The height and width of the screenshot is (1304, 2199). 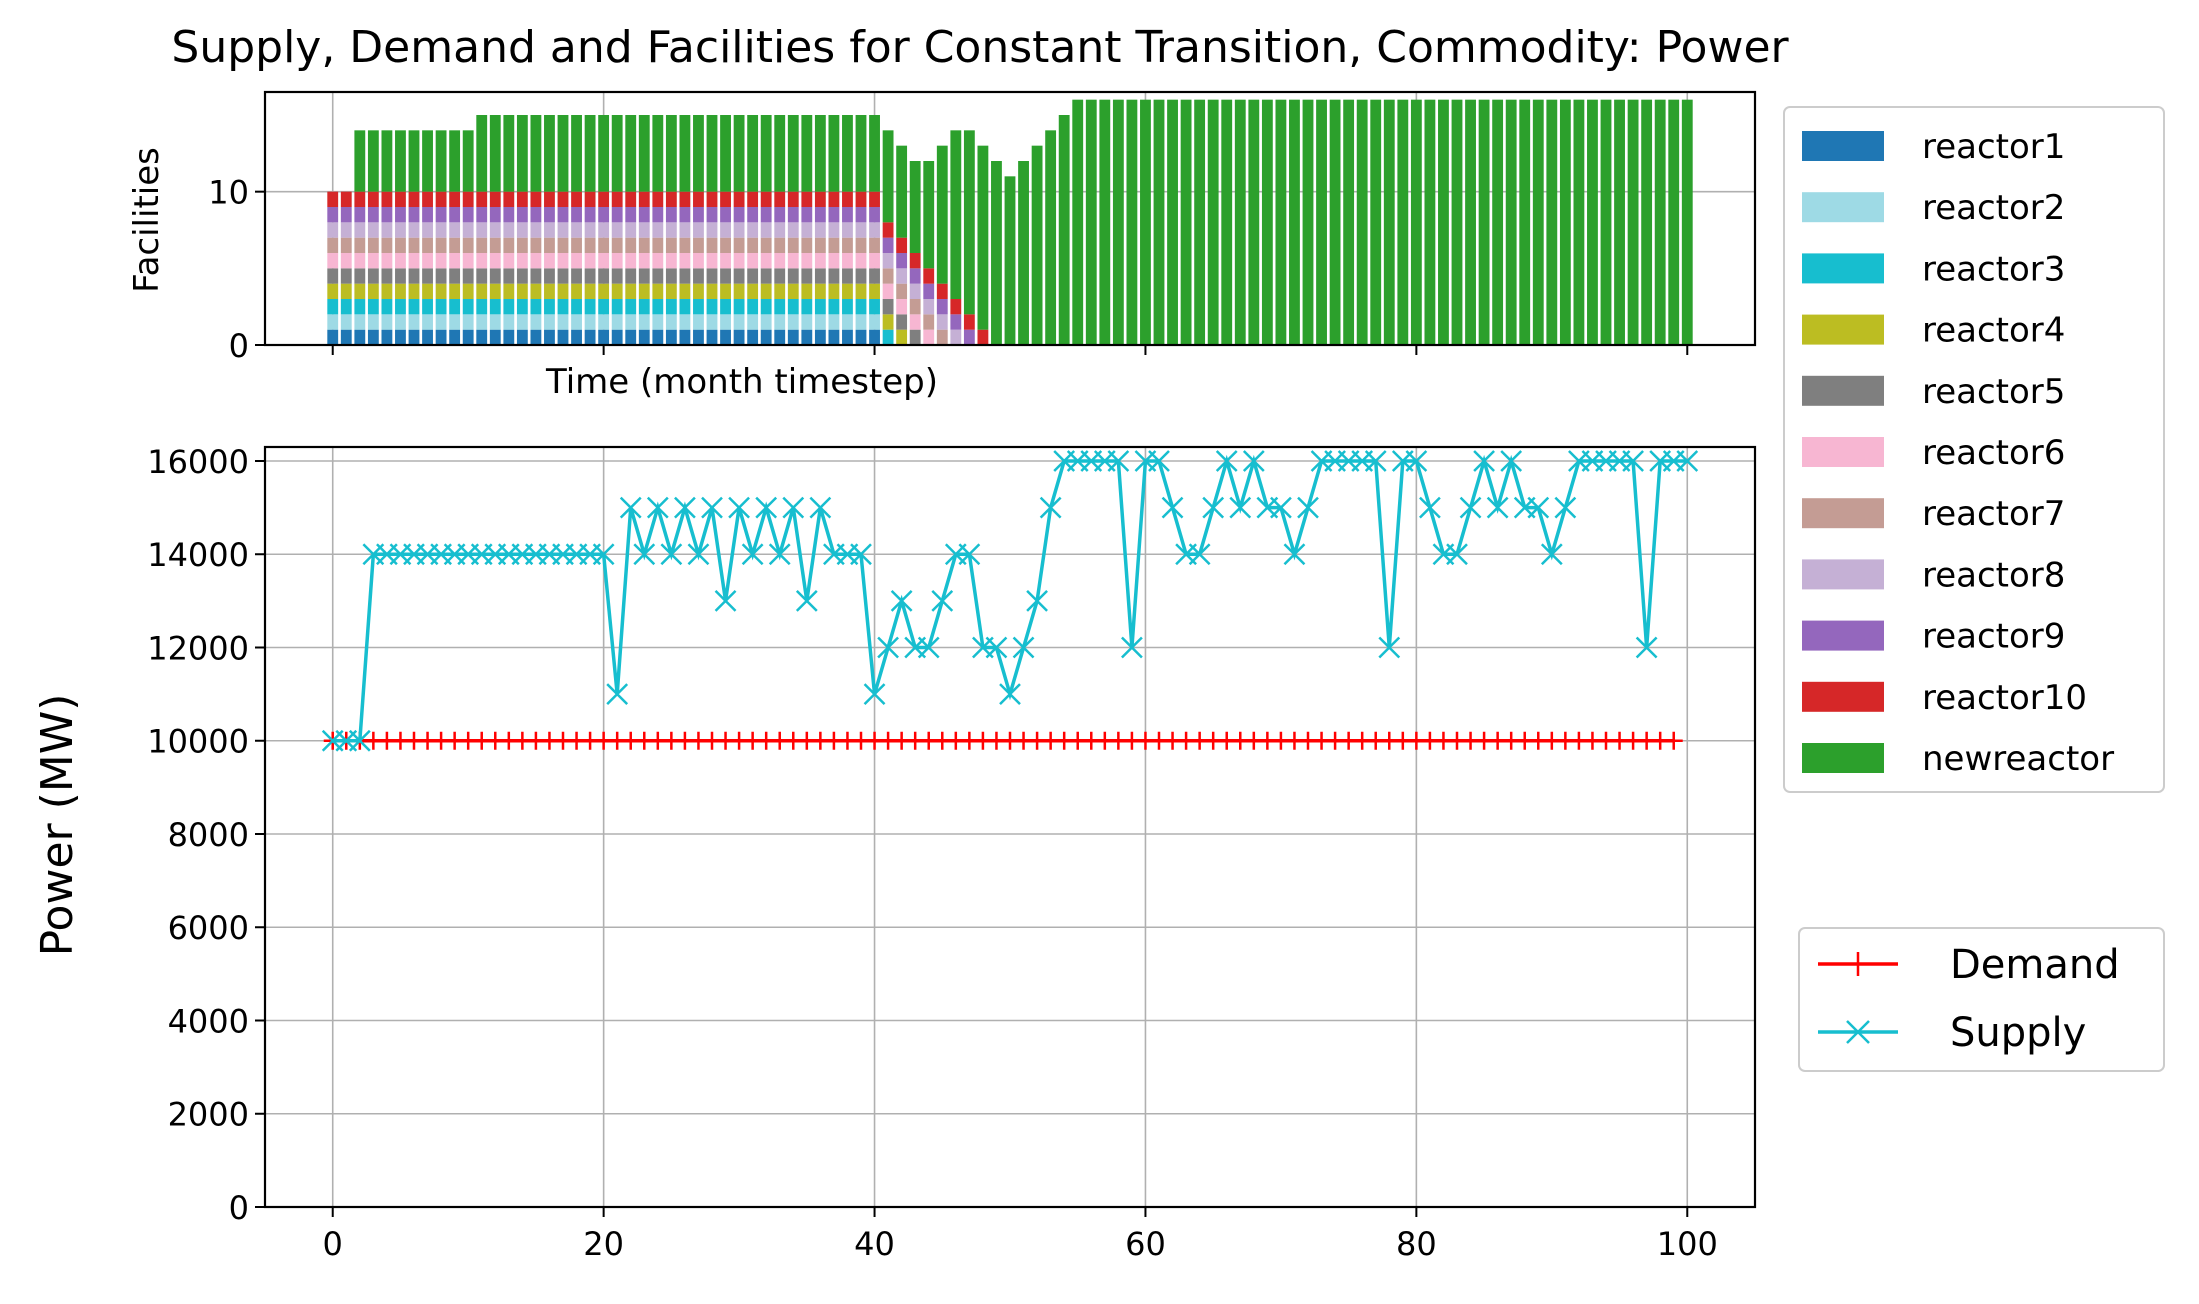 What do you see at coordinates (1416, 1244) in the screenshot?
I see `power-x-tick-label: 80` at bounding box center [1416, 1244].